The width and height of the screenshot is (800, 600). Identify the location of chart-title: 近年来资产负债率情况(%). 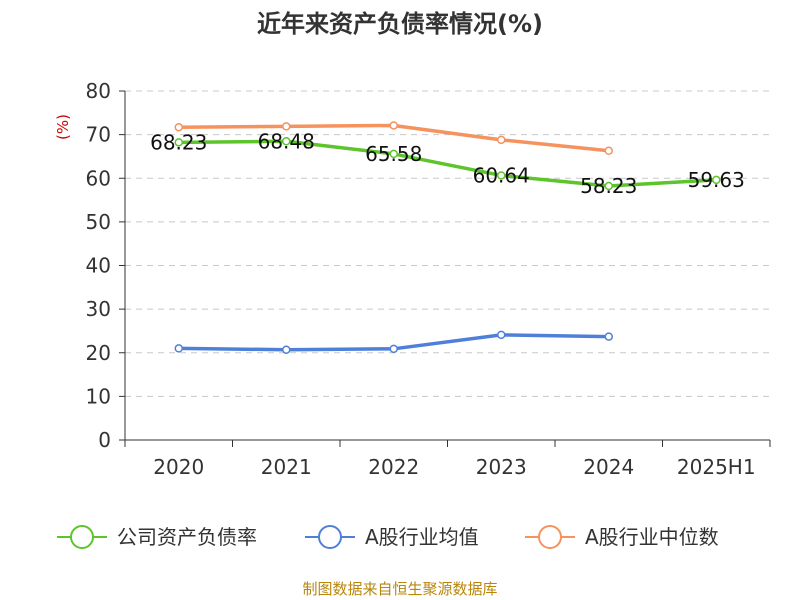
(400, 24).